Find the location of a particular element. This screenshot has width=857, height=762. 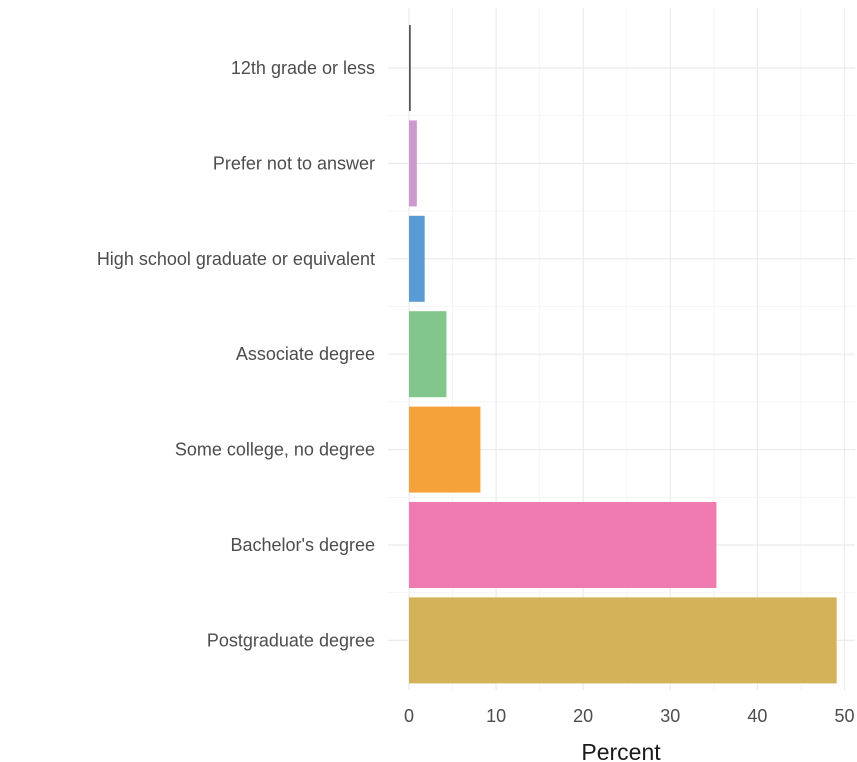

category-label: Prefer not to answer is located at coordinates (294, 163).